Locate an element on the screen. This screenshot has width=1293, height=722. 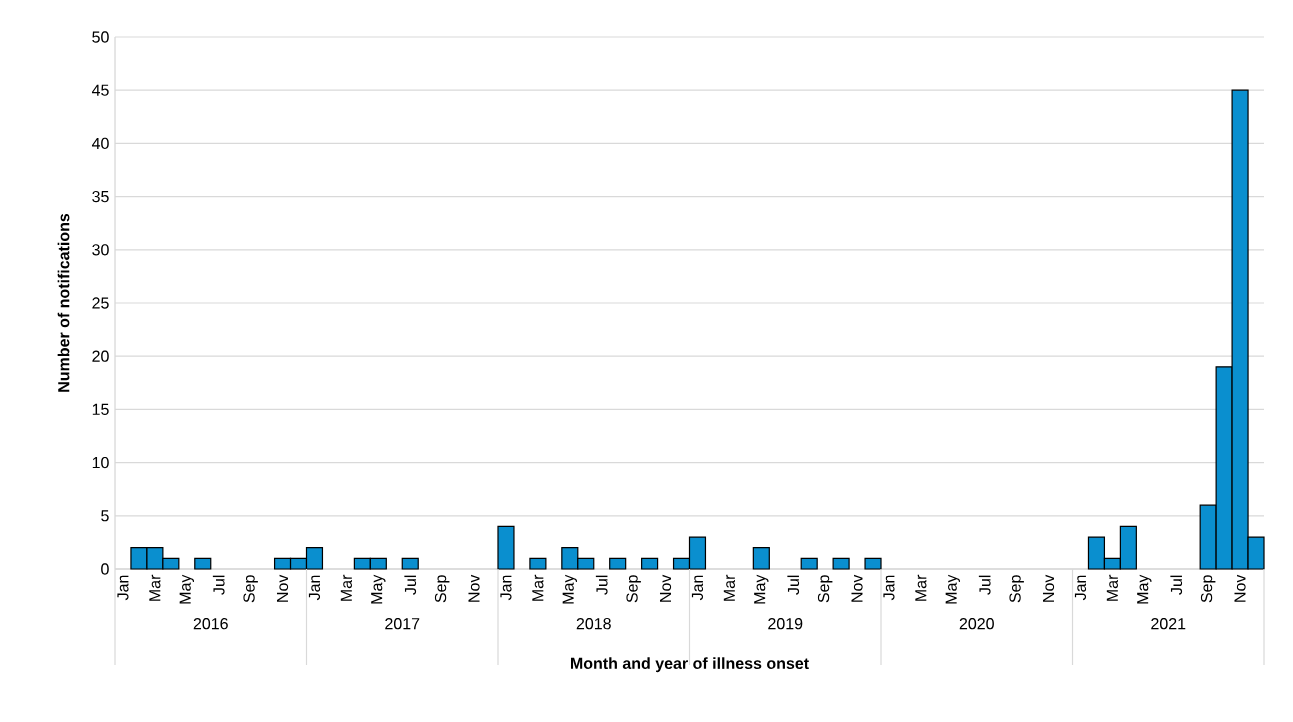
y-tick-label: 35 is located at coordinates (100, 196).